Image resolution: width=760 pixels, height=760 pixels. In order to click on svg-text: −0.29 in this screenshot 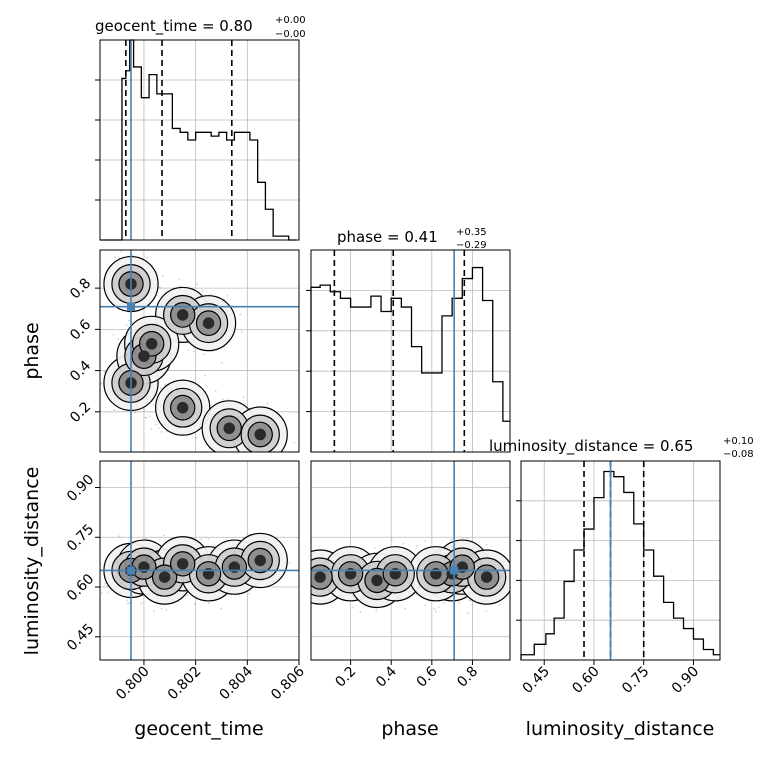, I will do `click(471, 245)`.